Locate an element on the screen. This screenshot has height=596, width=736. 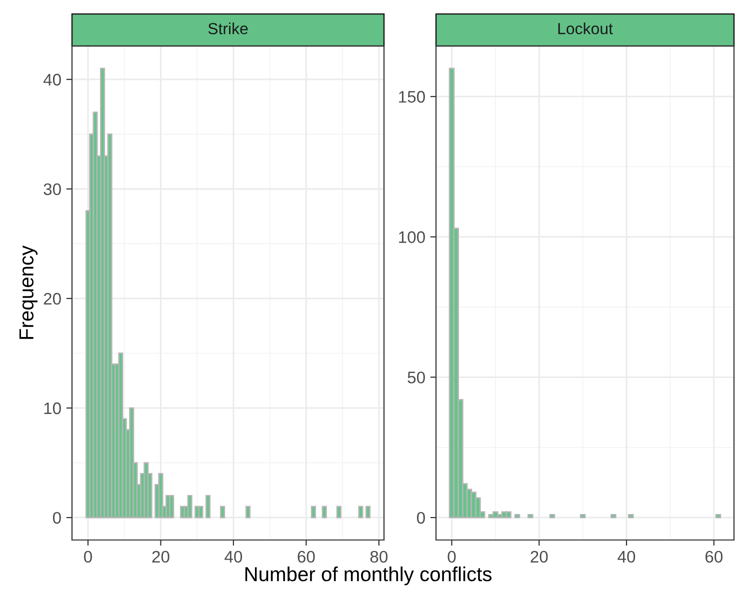
y-axis-title: Frequency is located at coordinates (28, 292).